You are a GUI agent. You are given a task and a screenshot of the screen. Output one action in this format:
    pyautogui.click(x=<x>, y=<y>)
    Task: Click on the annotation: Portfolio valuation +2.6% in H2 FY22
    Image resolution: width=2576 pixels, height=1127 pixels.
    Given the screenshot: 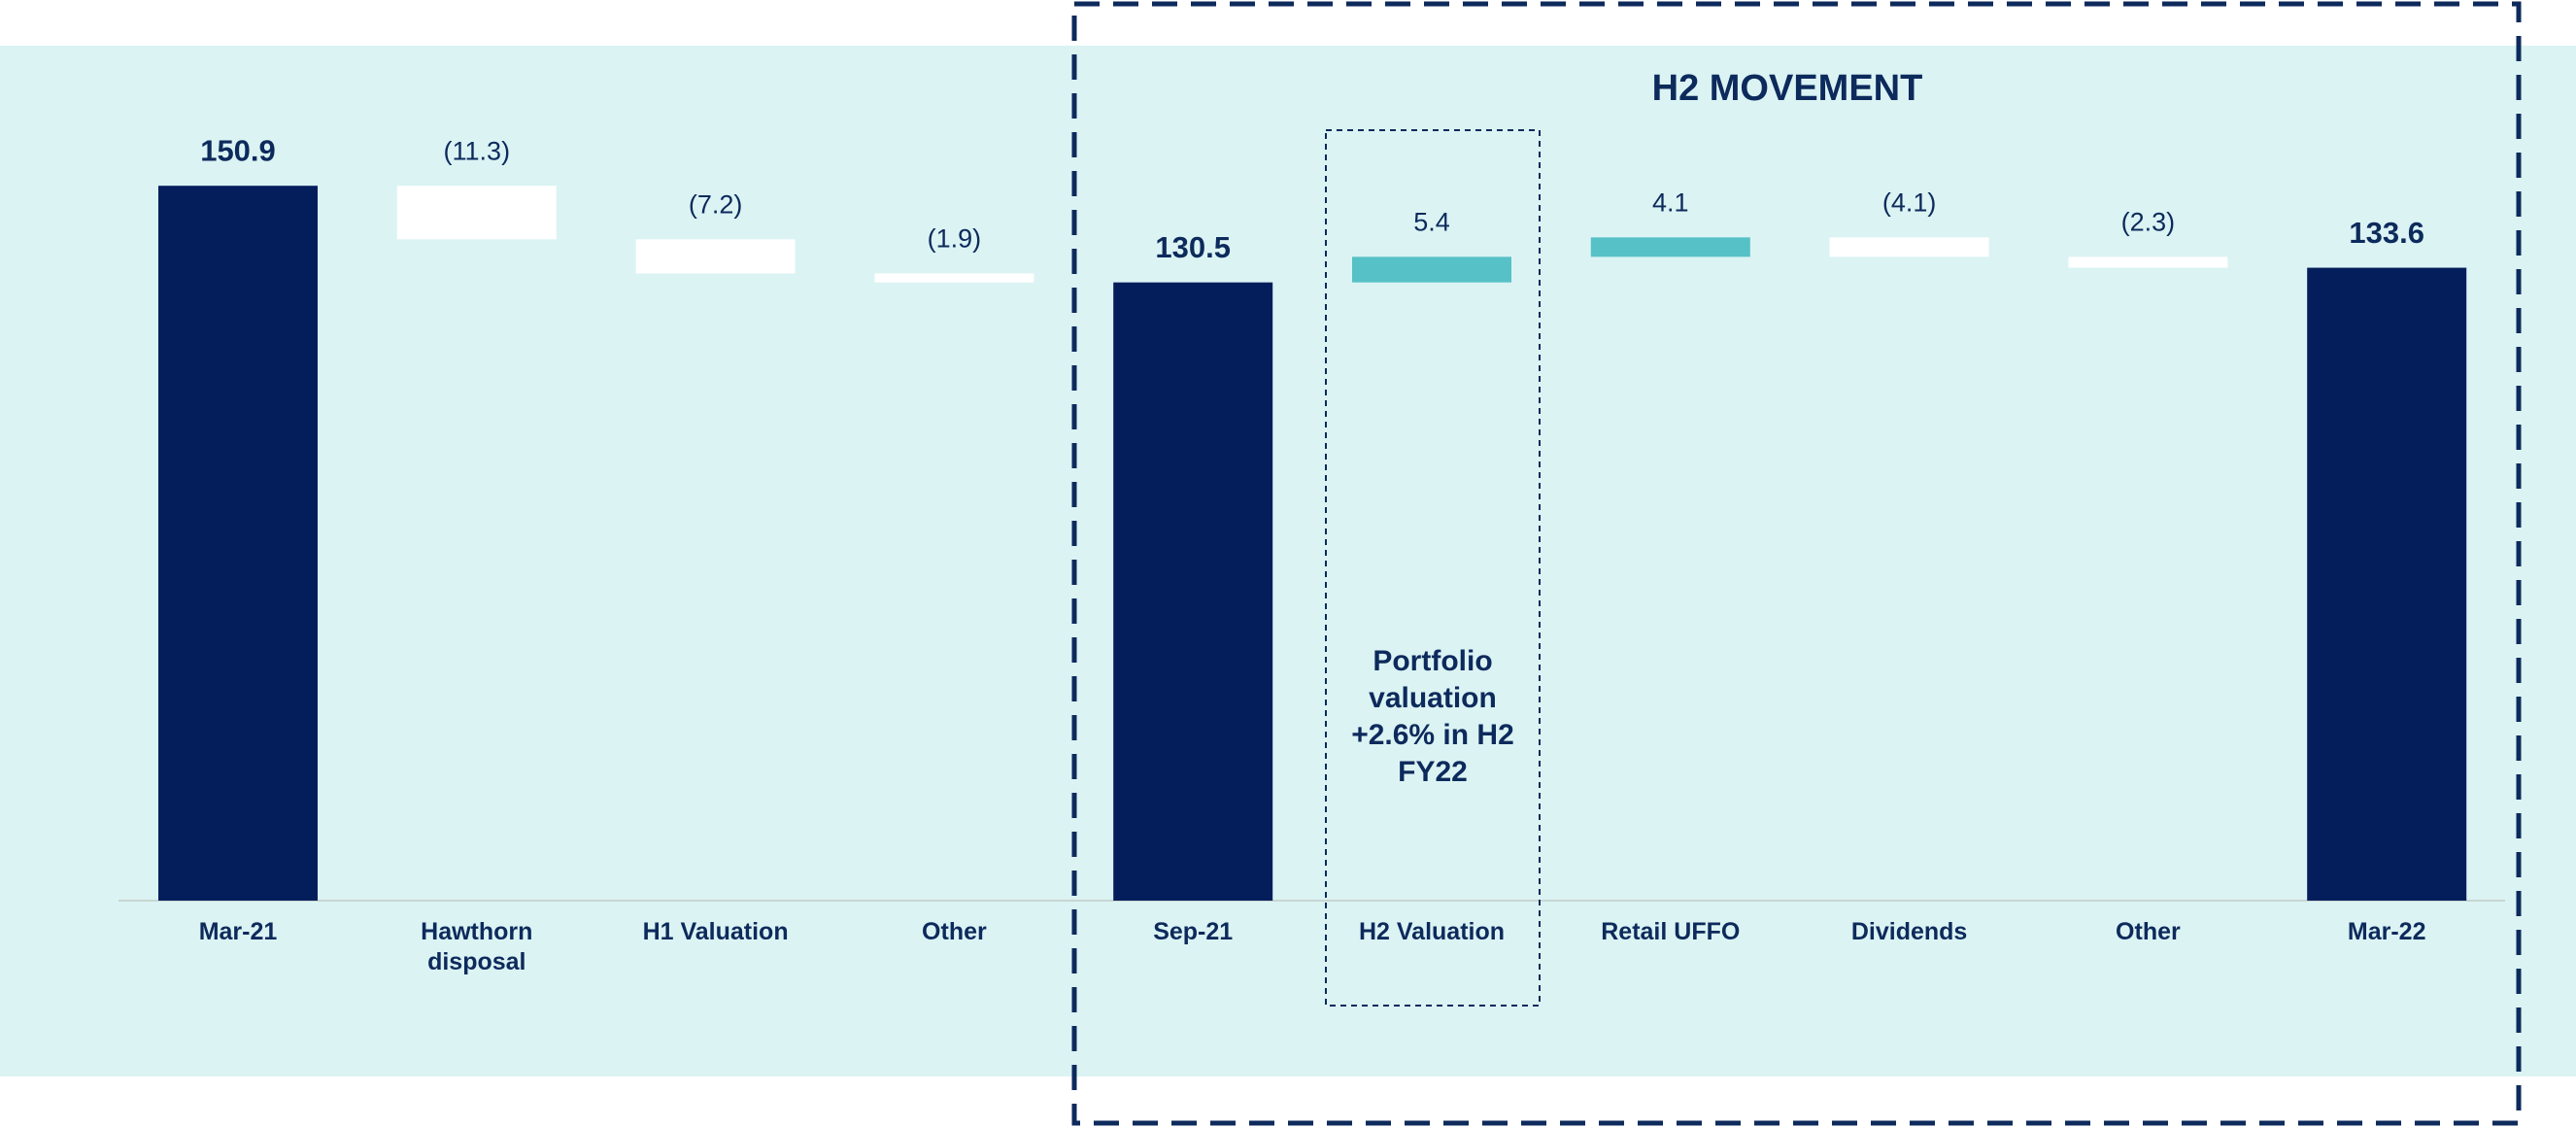 What is the action you would take?
    pyautogui.click(x=1432, y=716)
    